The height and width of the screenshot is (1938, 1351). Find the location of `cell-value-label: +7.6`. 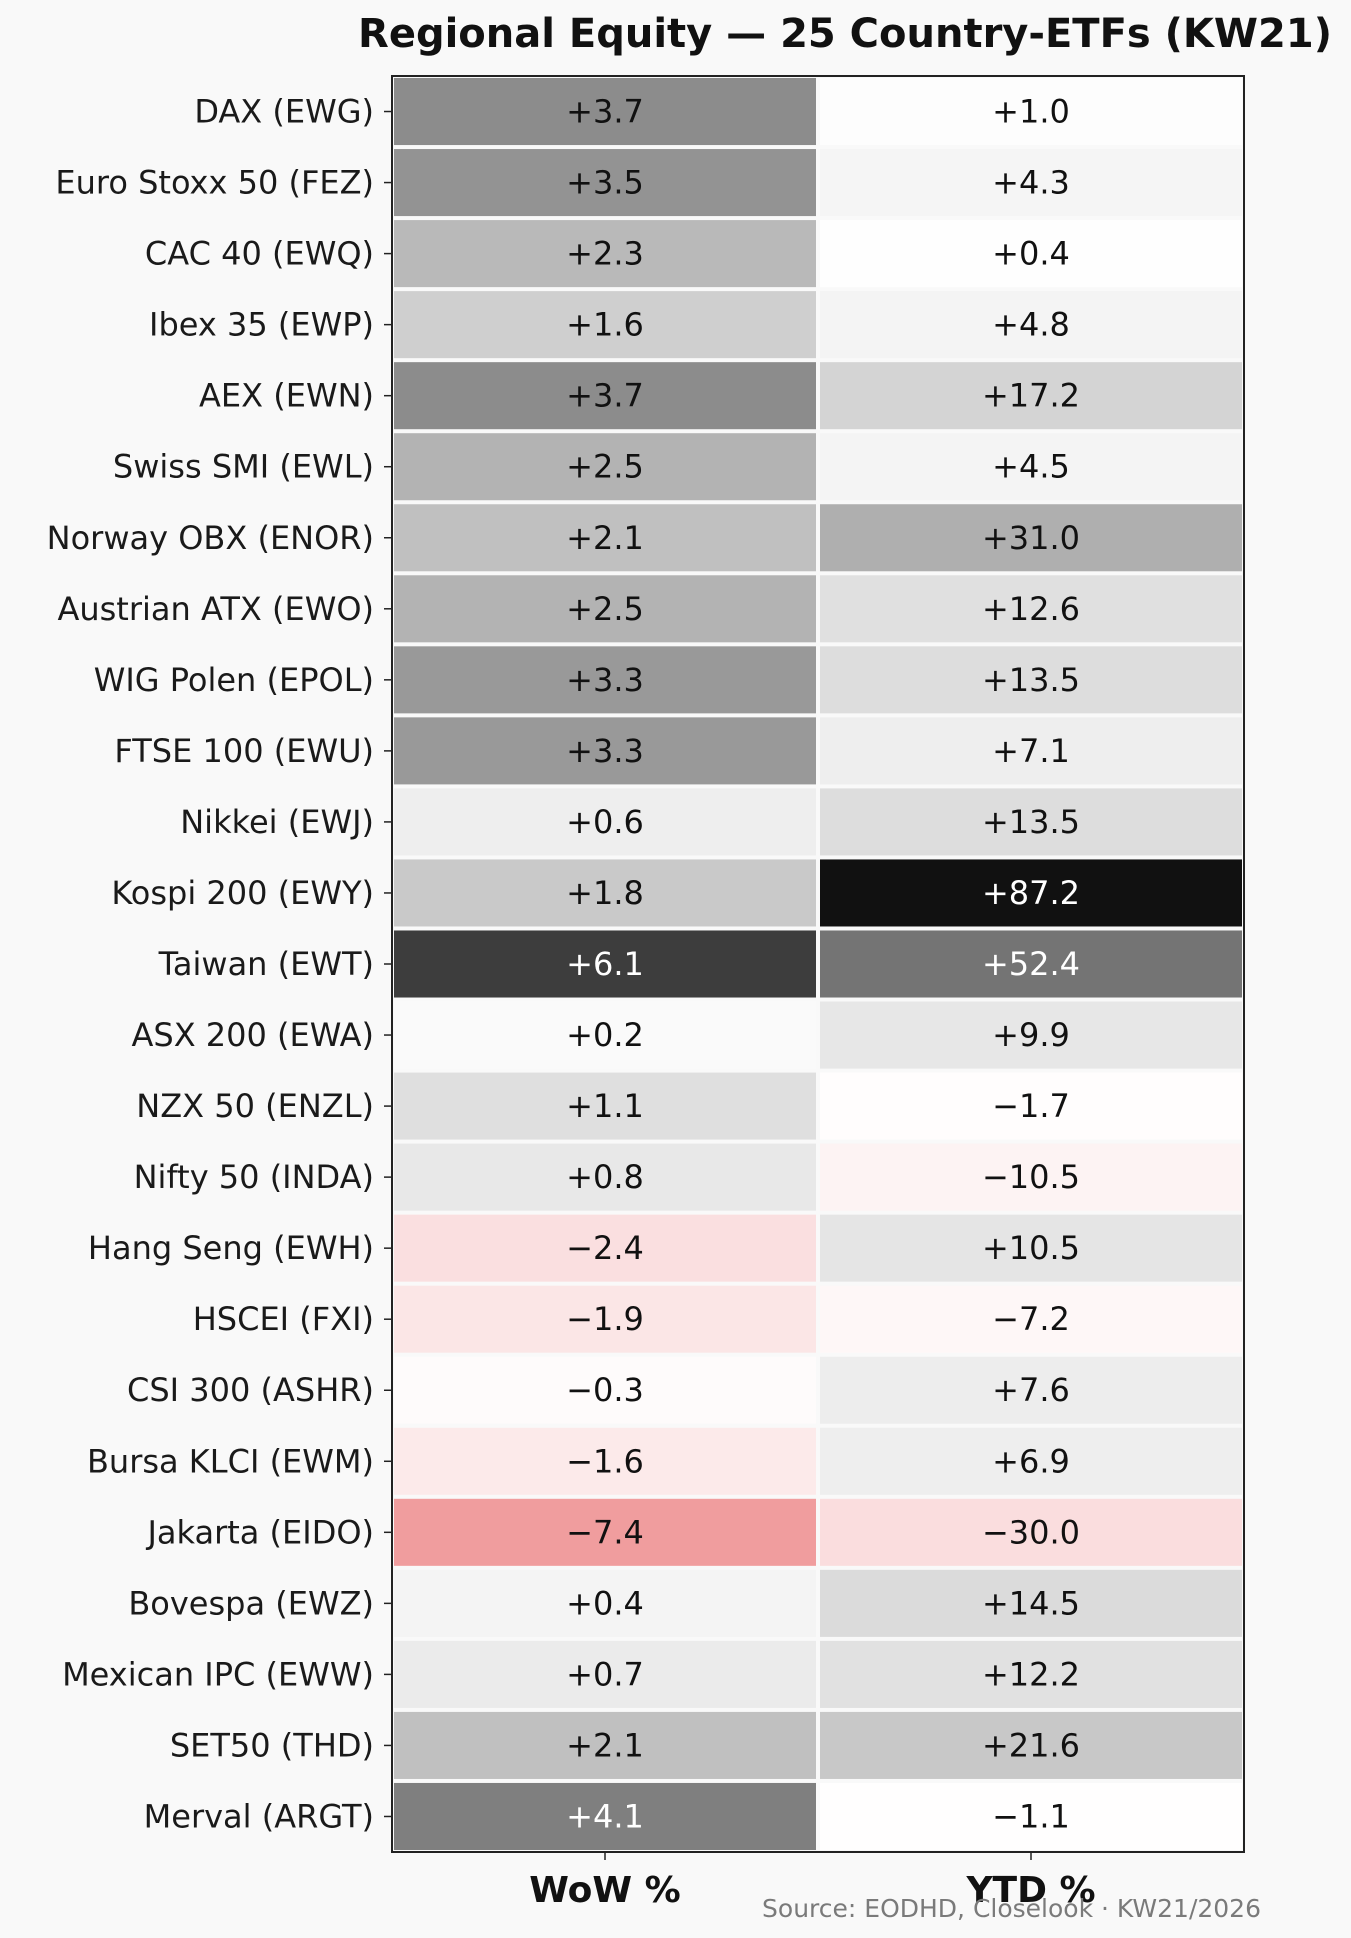

cell-value-label: +7.6 is located at coordinates (1031, 1390).